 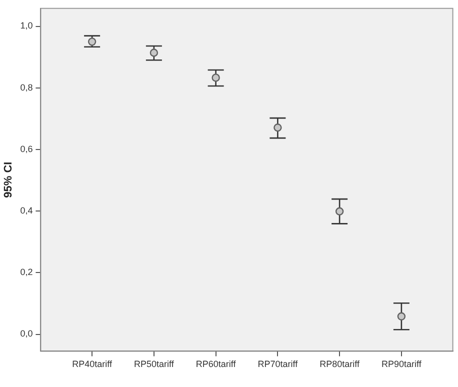 What do you see at coordinates (26, 87) in the screenshot?
I see `y-tick-label: 0,8` at bounding box center [26, 87].